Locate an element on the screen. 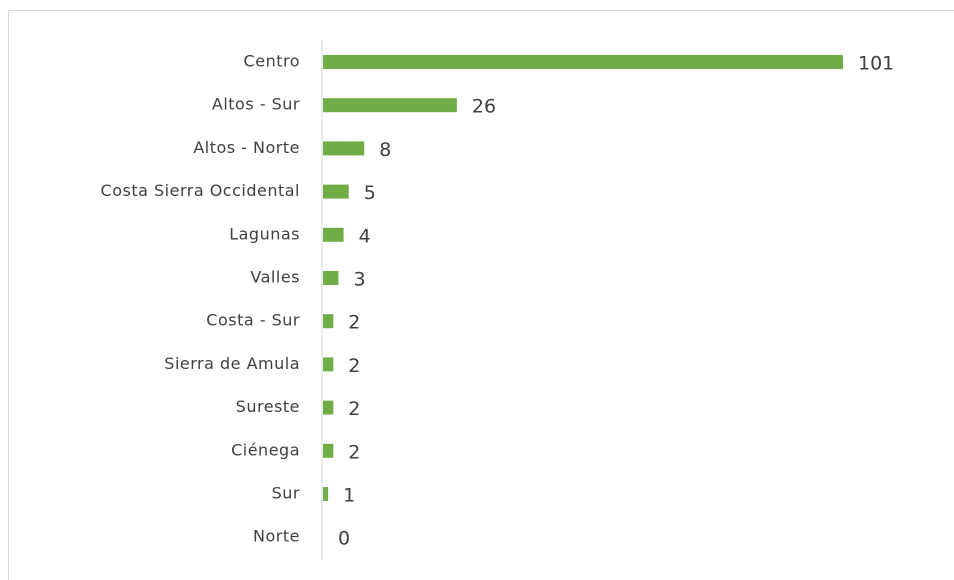 This screenshot has height=580, width=954. category-label: Centro is located at coordinates (272, 61).